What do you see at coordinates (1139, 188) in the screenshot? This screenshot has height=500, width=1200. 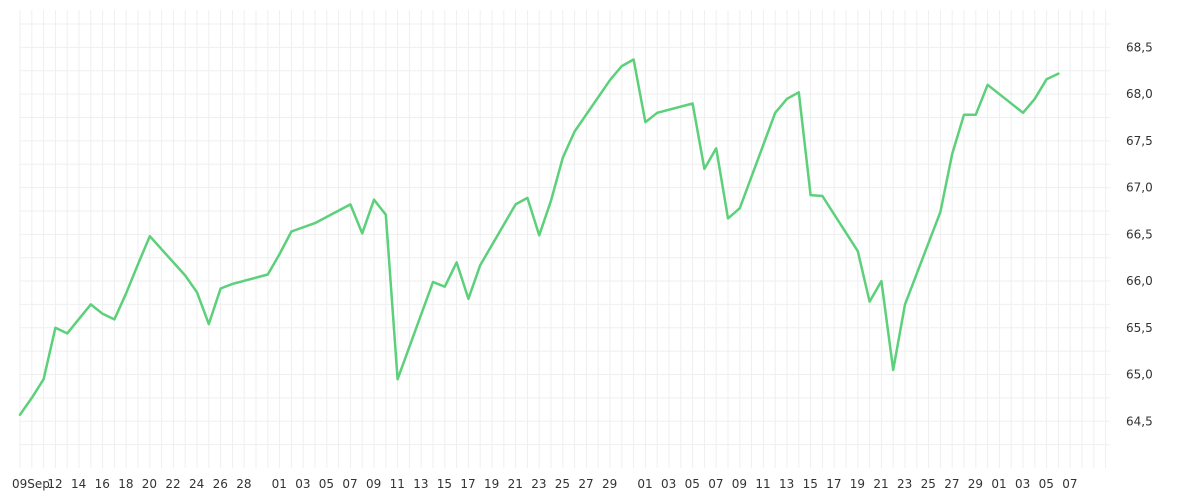 I see `y-tick-label: 67,0` at bounding box center [1139, 188].